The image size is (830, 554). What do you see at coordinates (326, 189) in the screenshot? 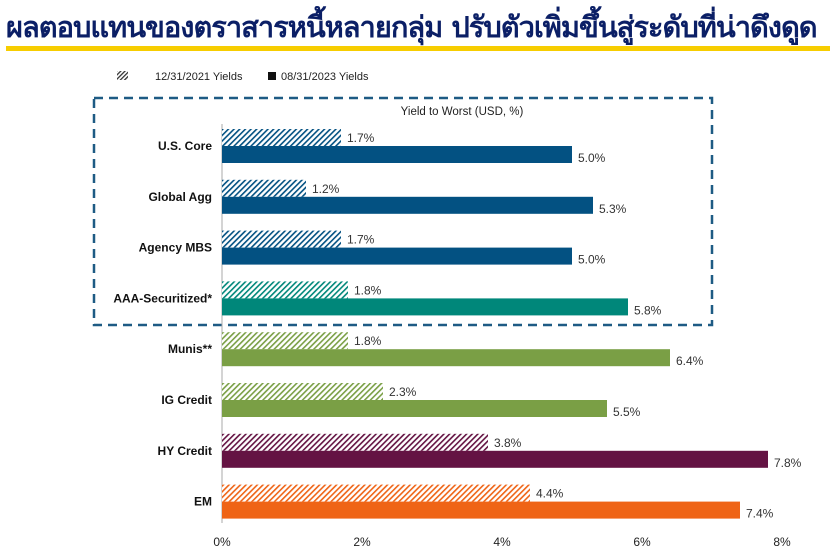
I see `data-label-2021: 1.2%` at bounding box center [326, 189].